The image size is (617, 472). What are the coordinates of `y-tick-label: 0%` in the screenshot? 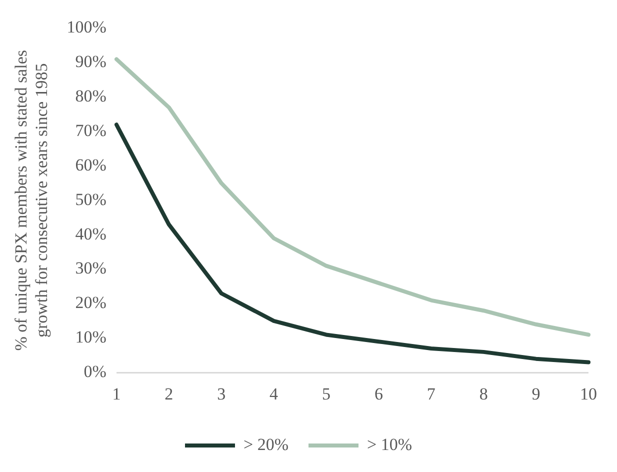 It's located at (95, 372).